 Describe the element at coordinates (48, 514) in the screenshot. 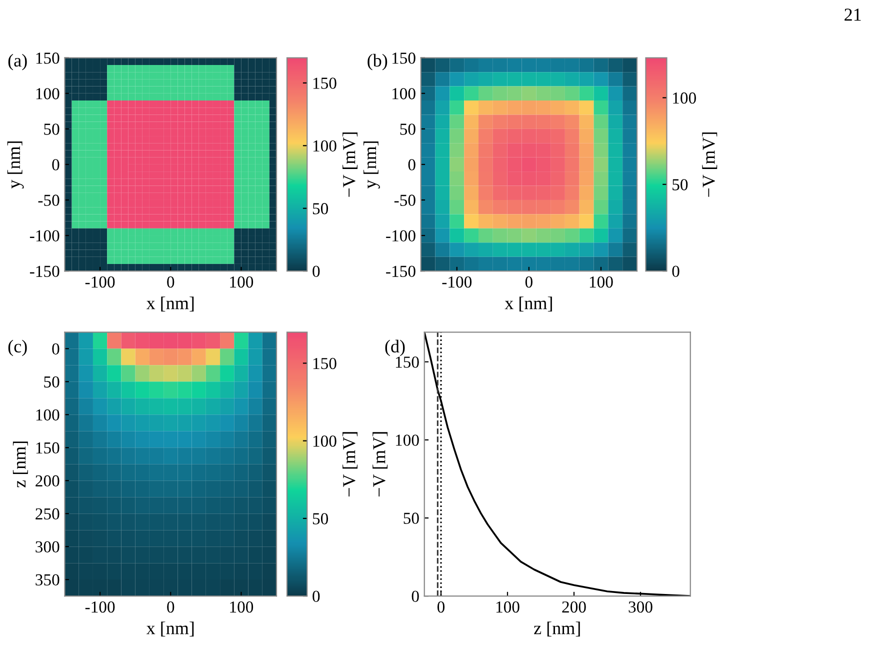

I see `y-tick-label: 250` at that location.